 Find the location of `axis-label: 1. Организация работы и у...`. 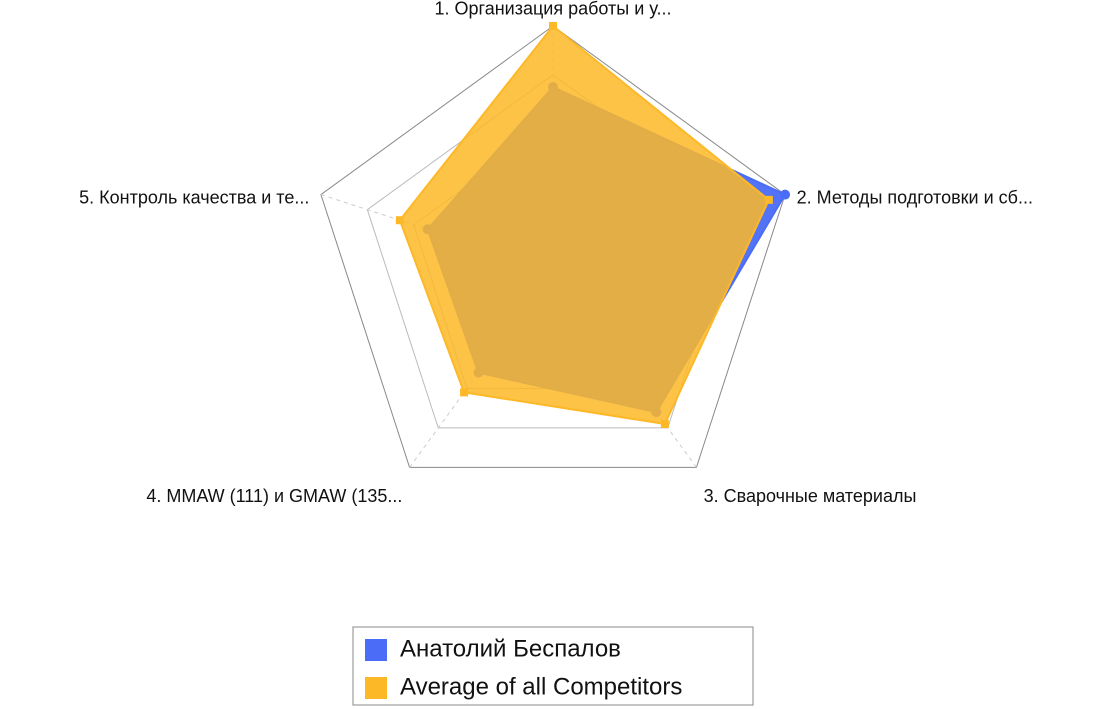

axis-label: 1. Организация работы и у... is located at coordinates (553, 9).